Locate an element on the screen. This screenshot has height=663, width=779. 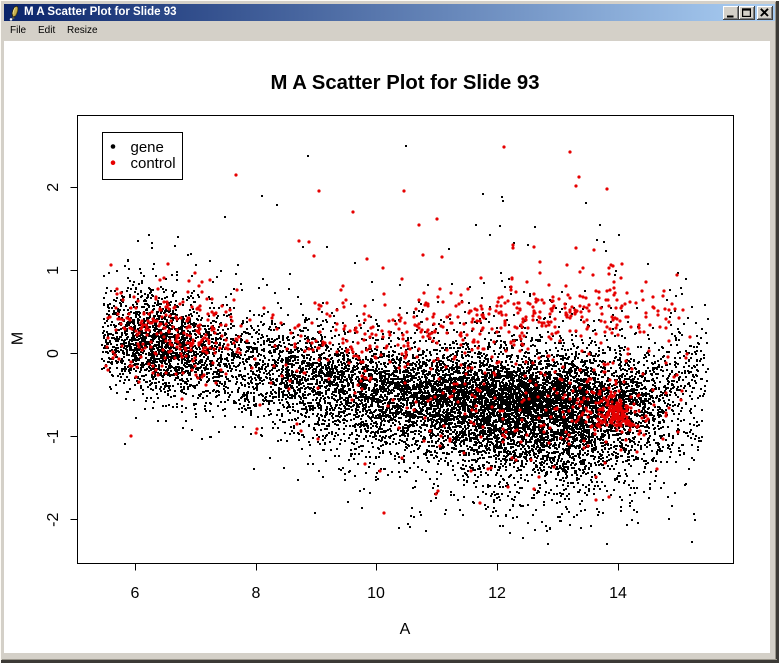
svg-text: A is located at coordinates (405, 629).